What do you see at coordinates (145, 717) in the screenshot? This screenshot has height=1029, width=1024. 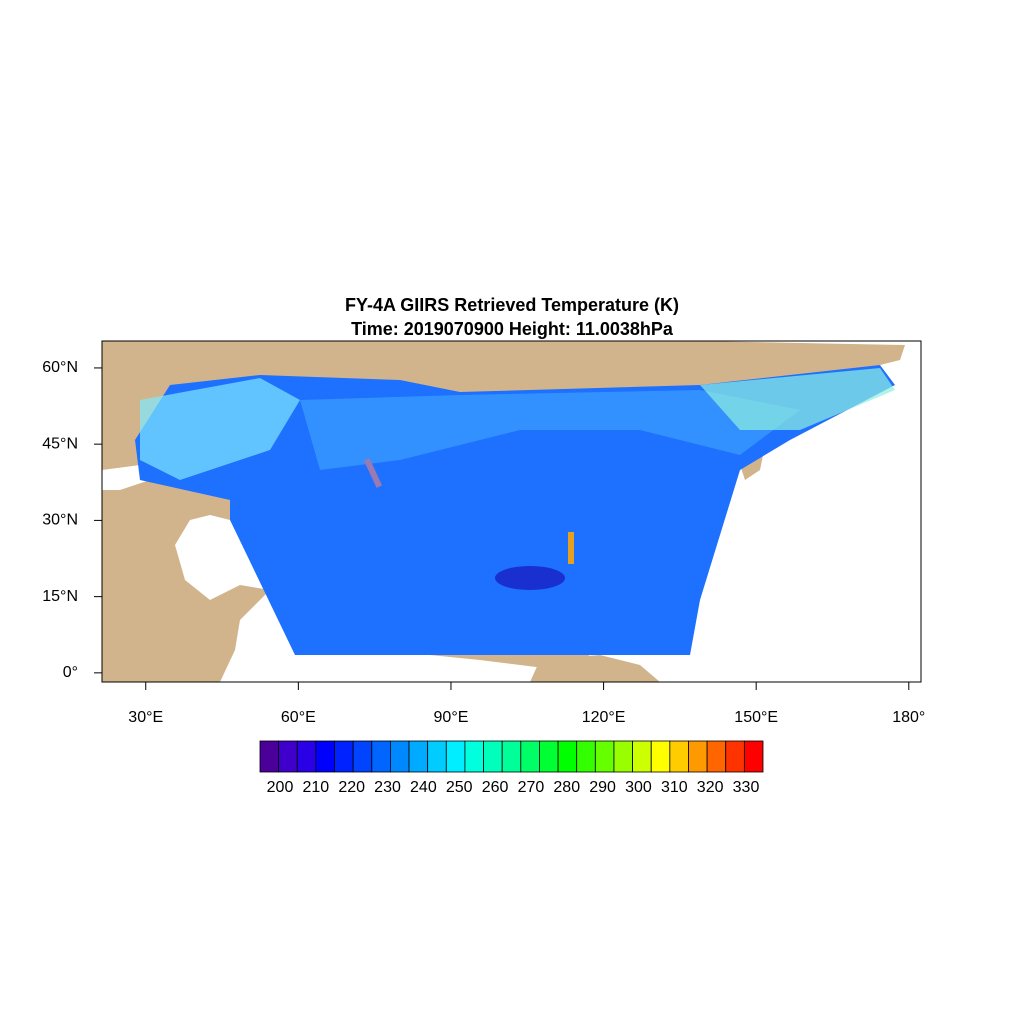 I see `x-tick-label: 30°E` at bounding box center [145, 717].